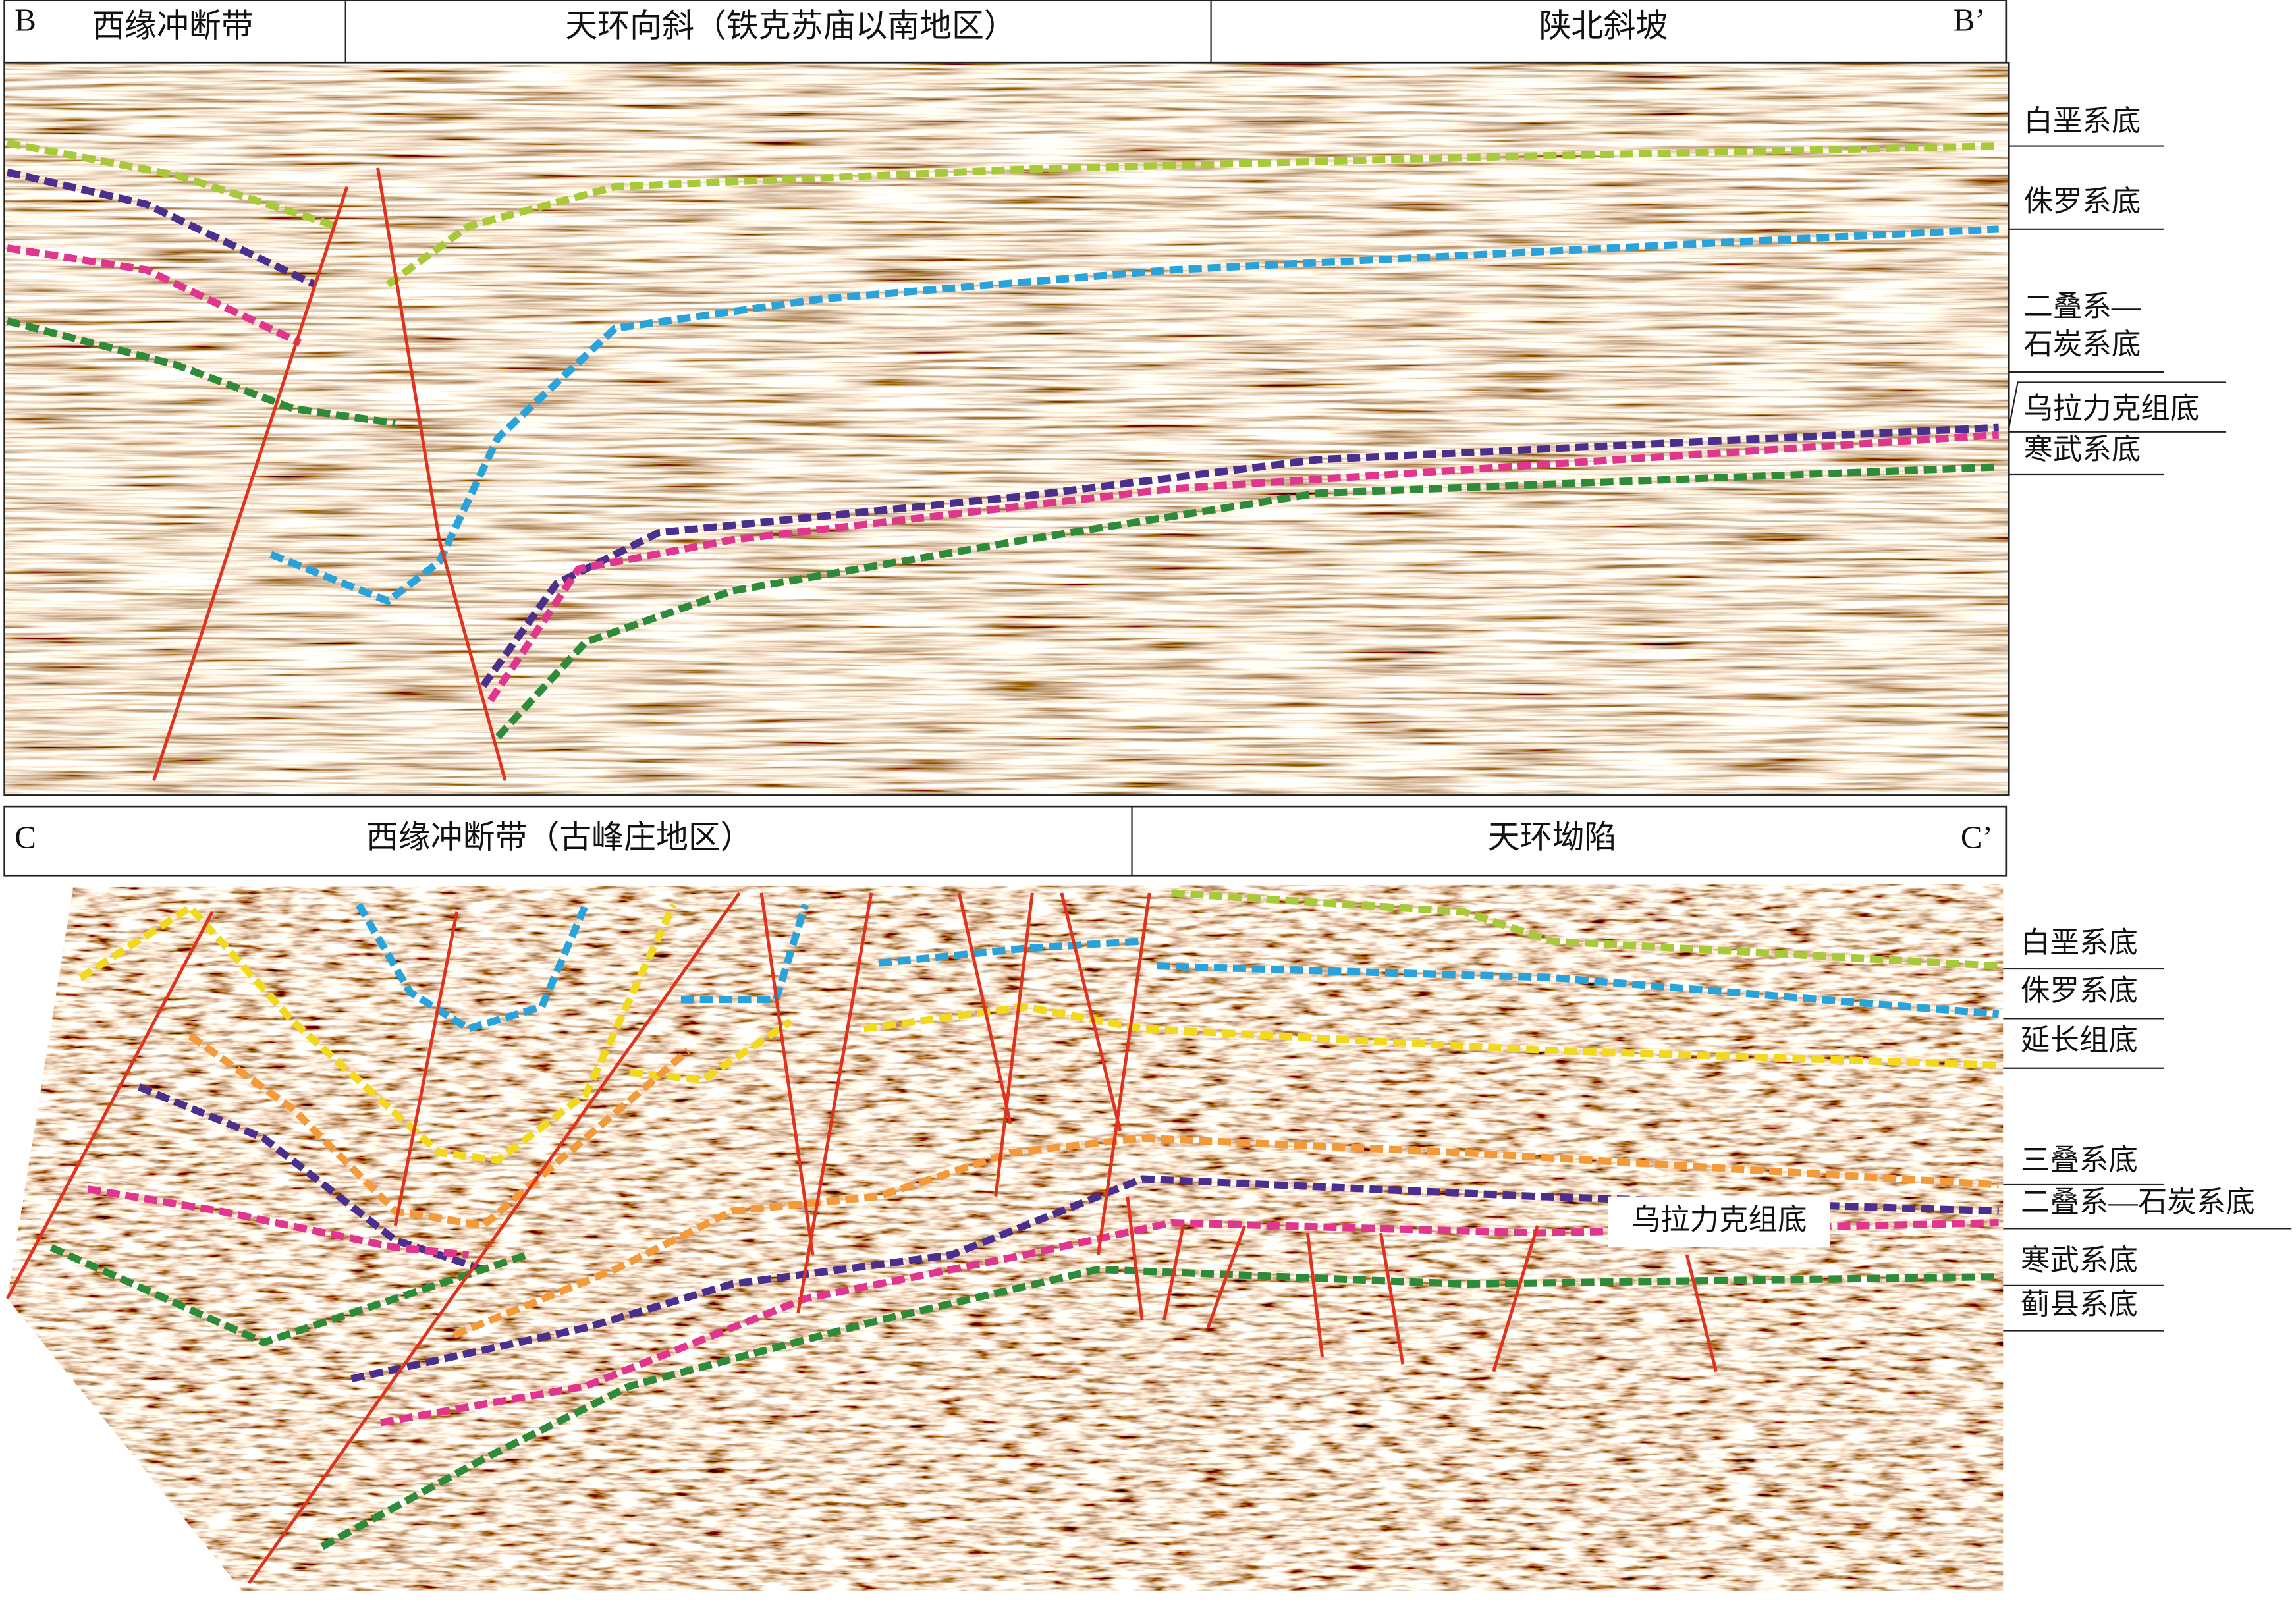 The image size is (2296, 1605). What do you see at coordinates (2082, 344) in the screenshot?
I see `horizon-label: 石炭系底` at bounding box center [2082, 344].